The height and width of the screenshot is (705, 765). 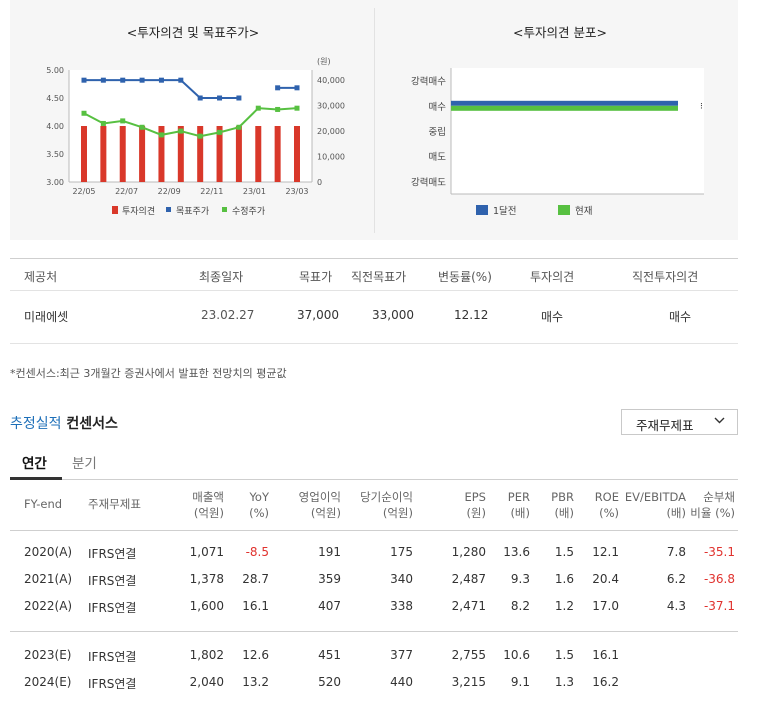 I want to click on left-chart-title: <투자의견 및 목표주가>, so click(x=193, y=32).